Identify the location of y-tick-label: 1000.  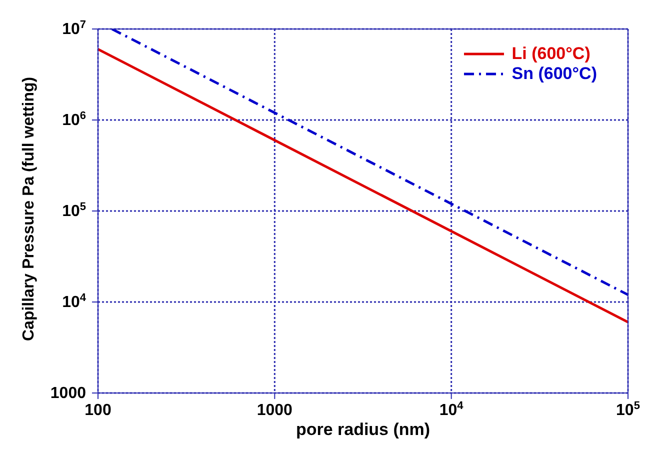
(68, 393).